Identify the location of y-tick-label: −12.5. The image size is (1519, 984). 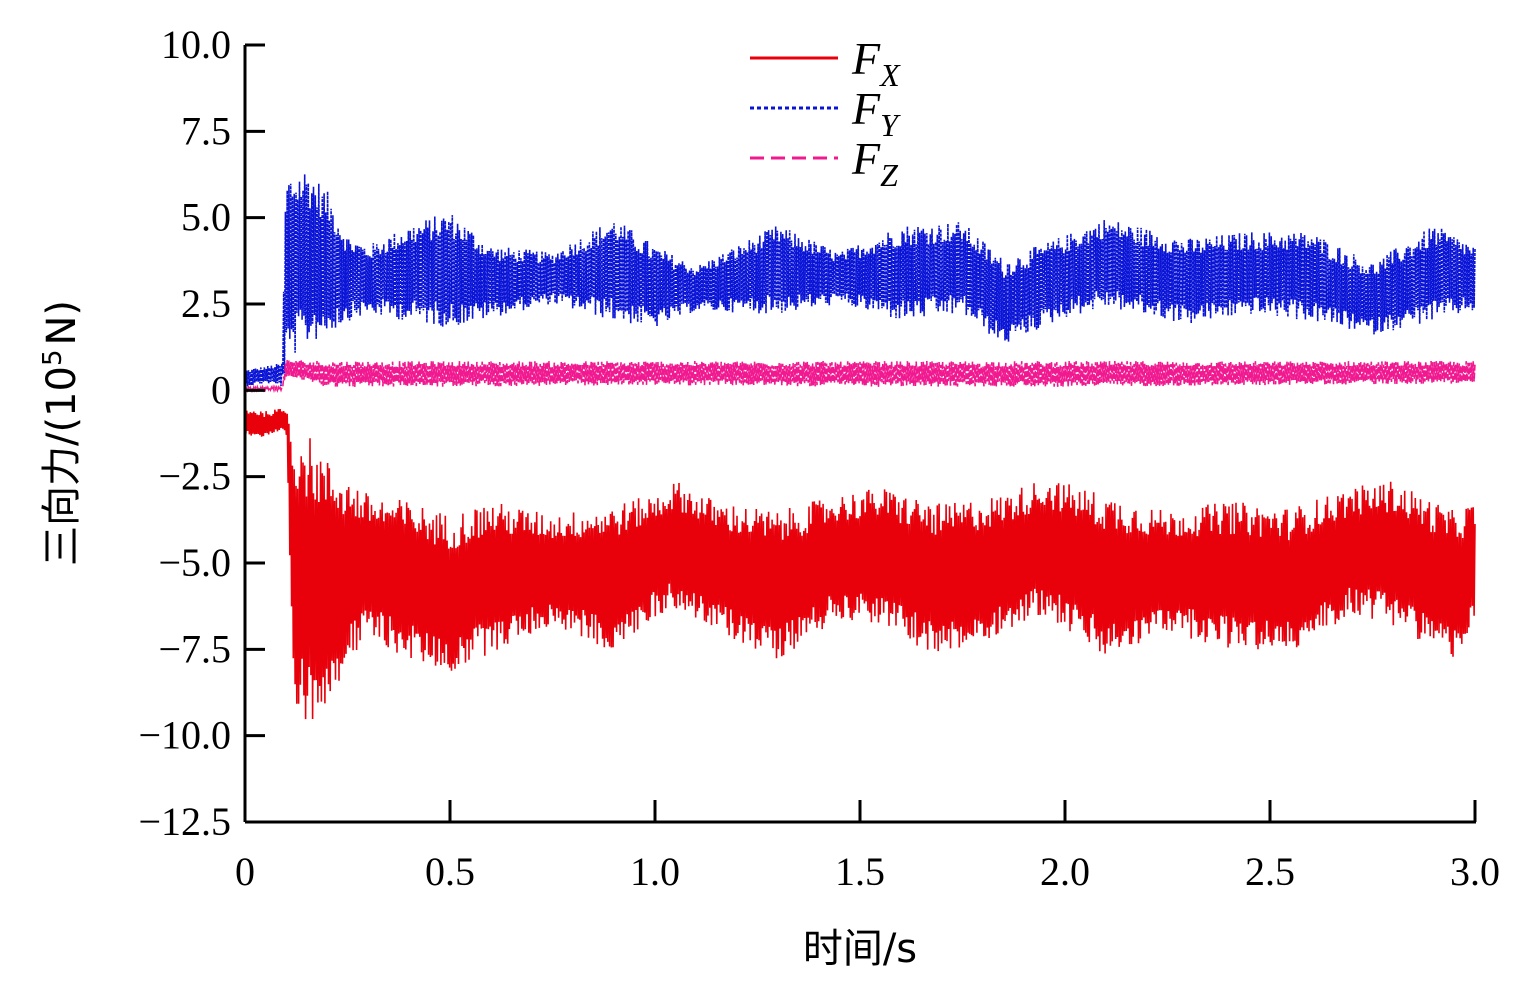
(184, 821).